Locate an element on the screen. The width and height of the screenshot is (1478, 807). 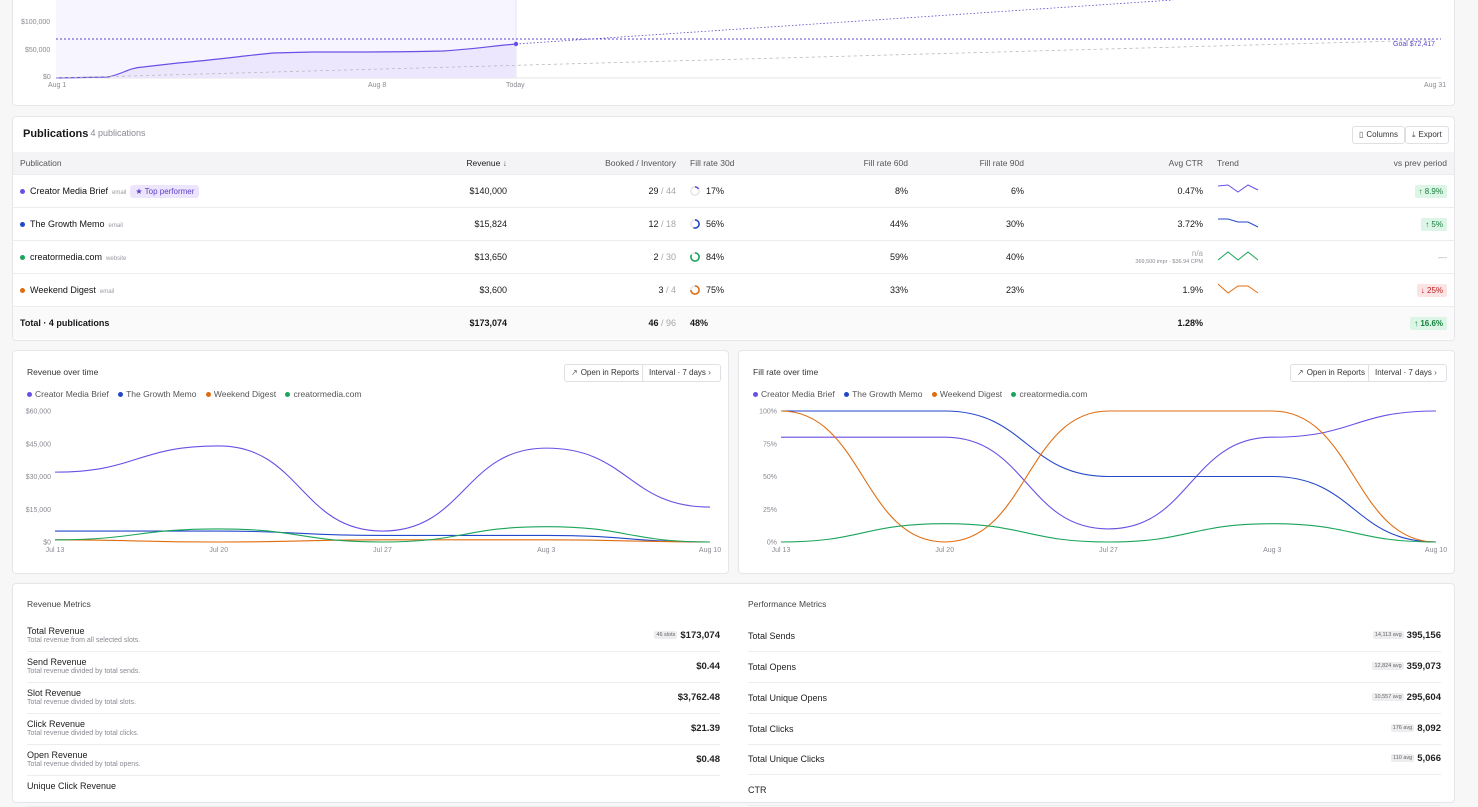
legend-label: Weekend Digest is located at coordinates (245, 394).